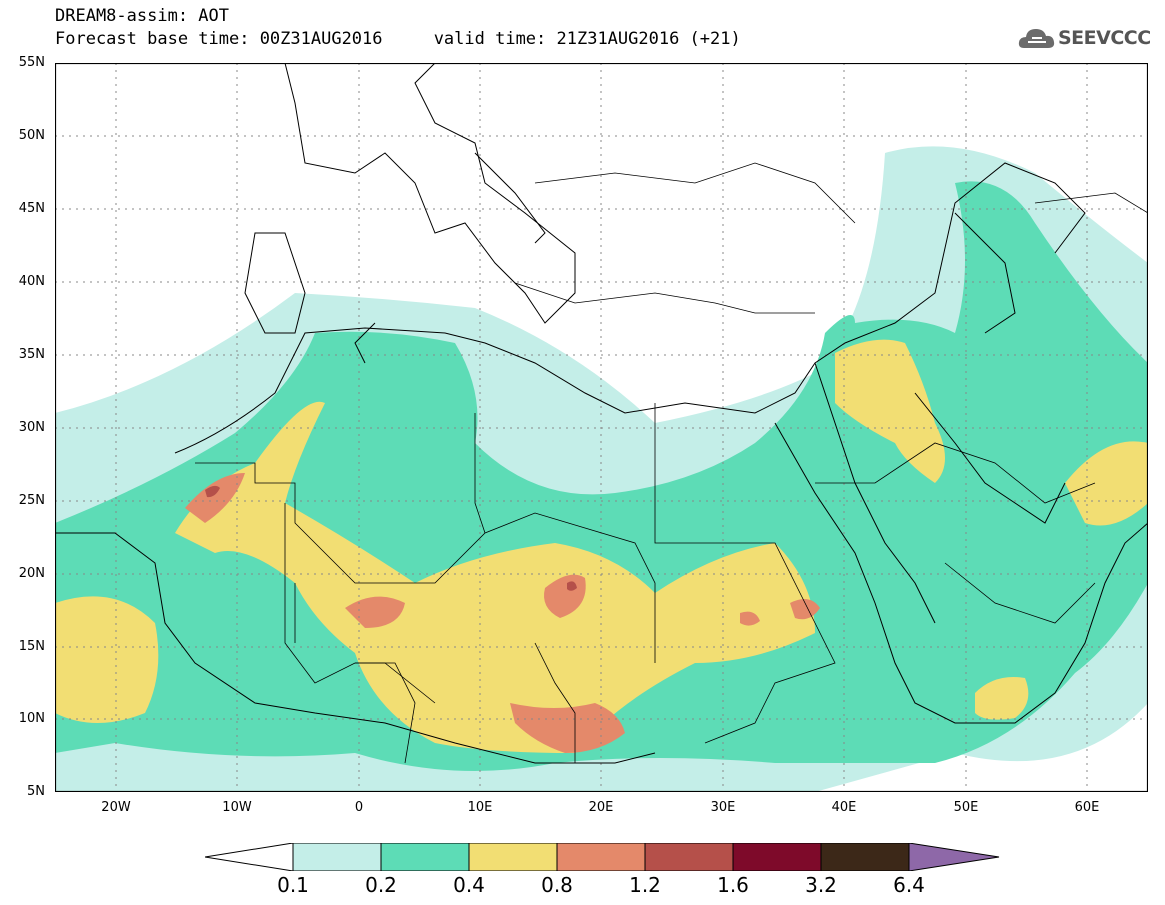 The image size is (1165, 905). What do you see at coordinates (36, 791) in the screenshot?
I see `lat-tick-label: 5N` at bounding box center [36, 791].